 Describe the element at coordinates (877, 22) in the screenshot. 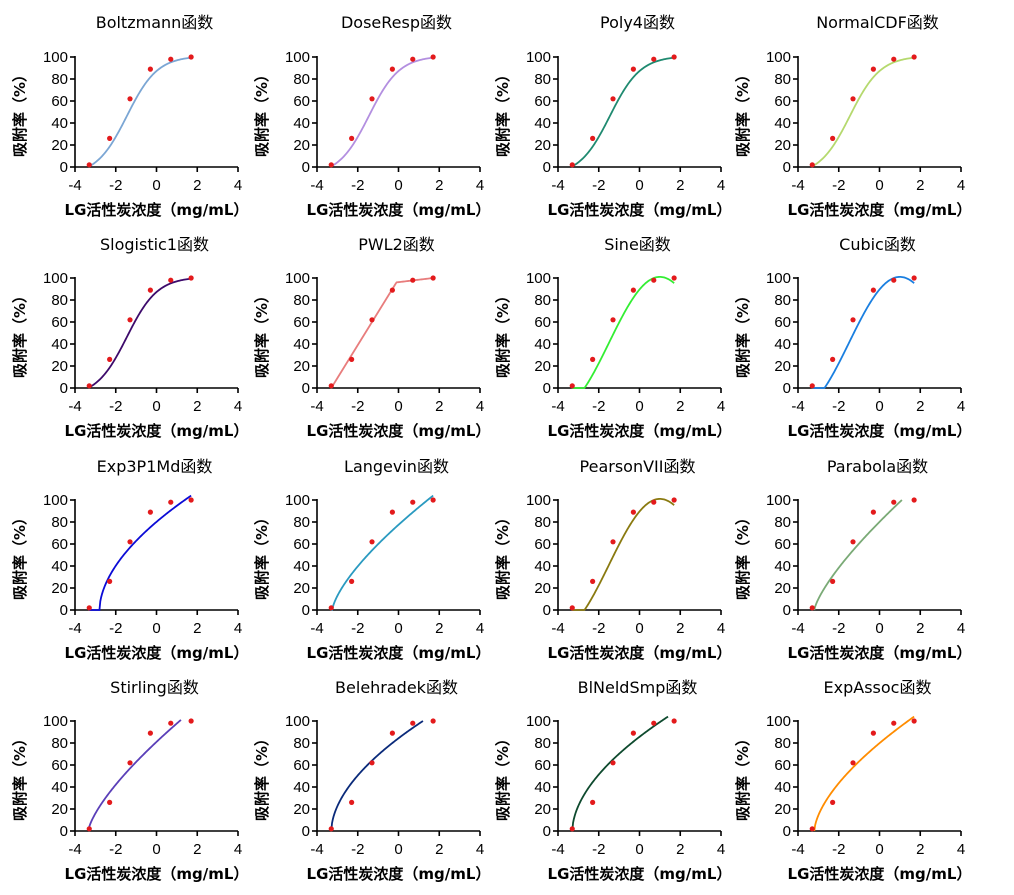

I see `chart-title: NormalCDF函数` at that location.